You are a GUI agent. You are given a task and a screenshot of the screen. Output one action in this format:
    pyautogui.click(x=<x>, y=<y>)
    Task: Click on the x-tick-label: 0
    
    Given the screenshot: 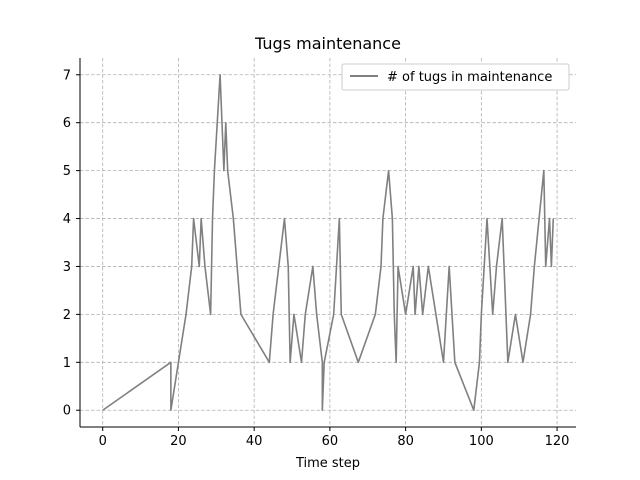 What is the action you would take?
    pyautogui.click(x=103, y=441)
    